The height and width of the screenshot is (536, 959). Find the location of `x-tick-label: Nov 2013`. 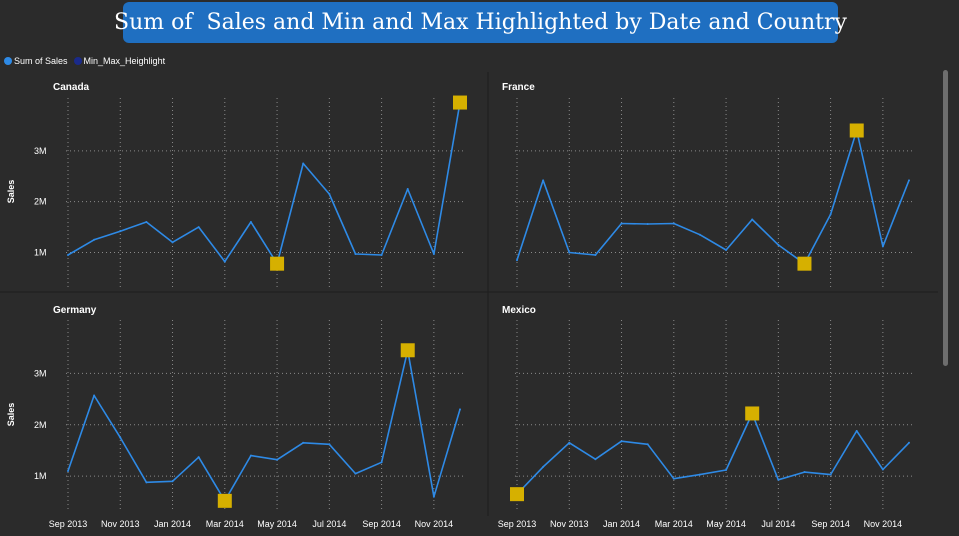

x-tick-label: Nov 2013 is located at coordinates (120, 524).